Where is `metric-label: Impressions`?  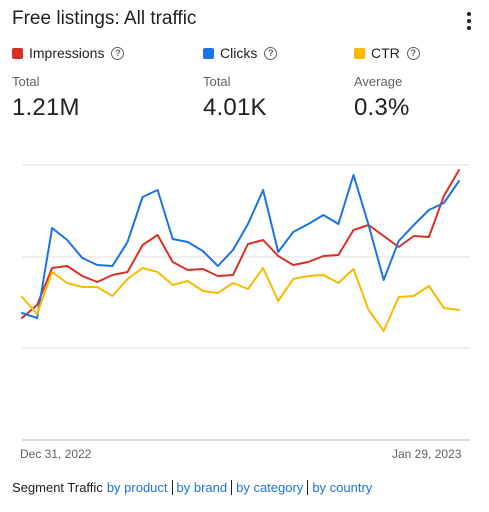
metric-label: Impressions is located at coordinates (67, 53).